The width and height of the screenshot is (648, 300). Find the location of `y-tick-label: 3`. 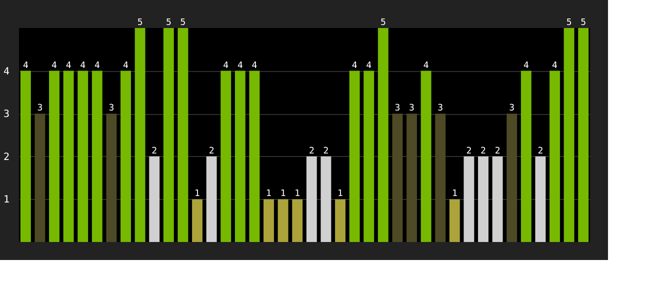

y-tick-label: 3 is located at coordinates (6, 114).